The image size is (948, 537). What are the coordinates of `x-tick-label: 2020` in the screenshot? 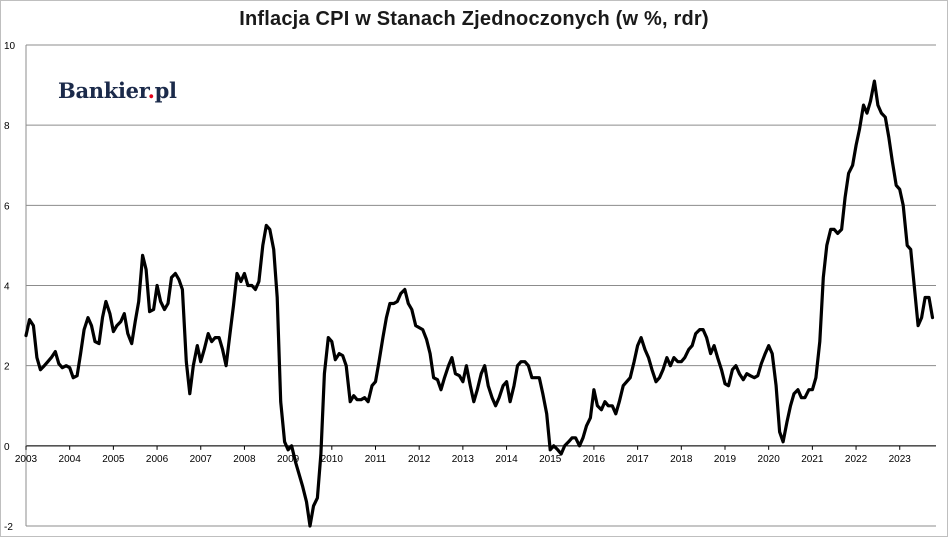 It's located at (769, 459).